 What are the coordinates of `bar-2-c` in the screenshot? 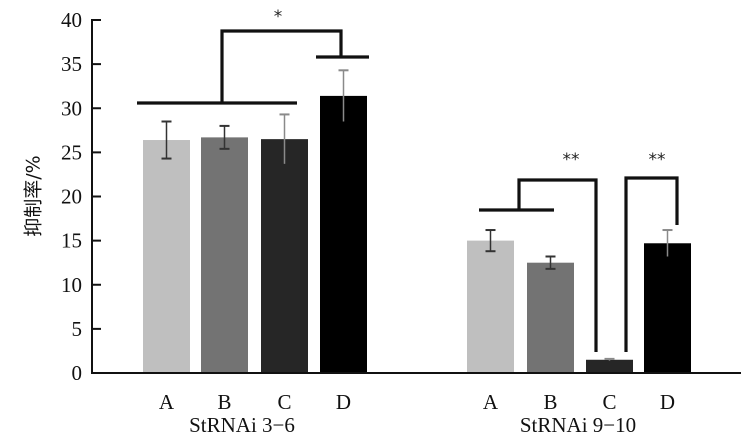 It's located at (609, 366).